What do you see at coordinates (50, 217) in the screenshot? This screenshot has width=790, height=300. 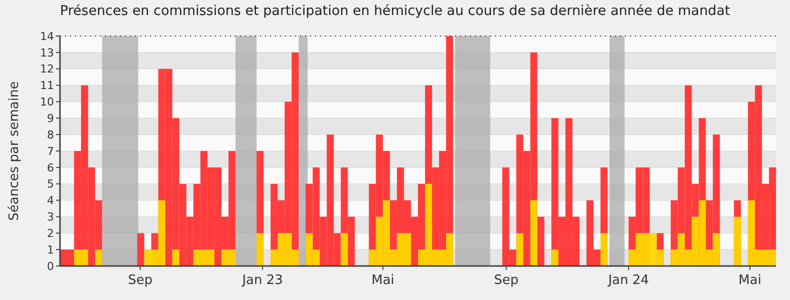 I see `y-tick-label: 3` at bounding box center [50, 217].